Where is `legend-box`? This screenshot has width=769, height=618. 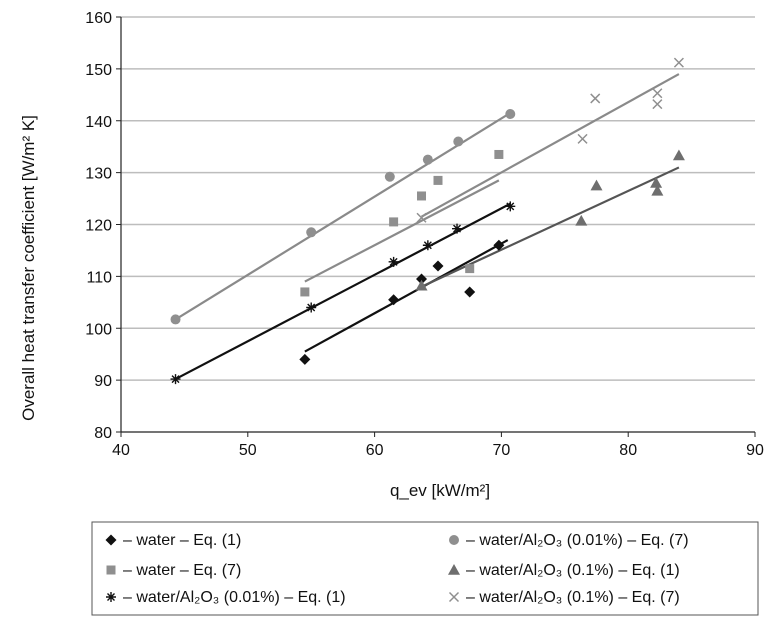
legend-box is located at coordinates (425, 568).